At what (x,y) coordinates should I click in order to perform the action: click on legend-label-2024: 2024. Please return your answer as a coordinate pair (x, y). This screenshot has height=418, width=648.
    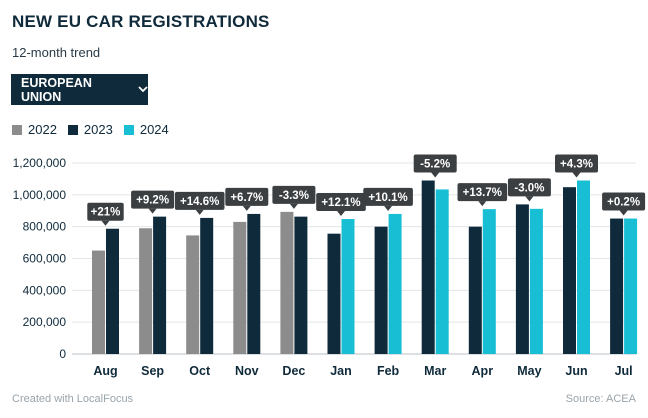
    Looking at the image, I should click on (154, 129).